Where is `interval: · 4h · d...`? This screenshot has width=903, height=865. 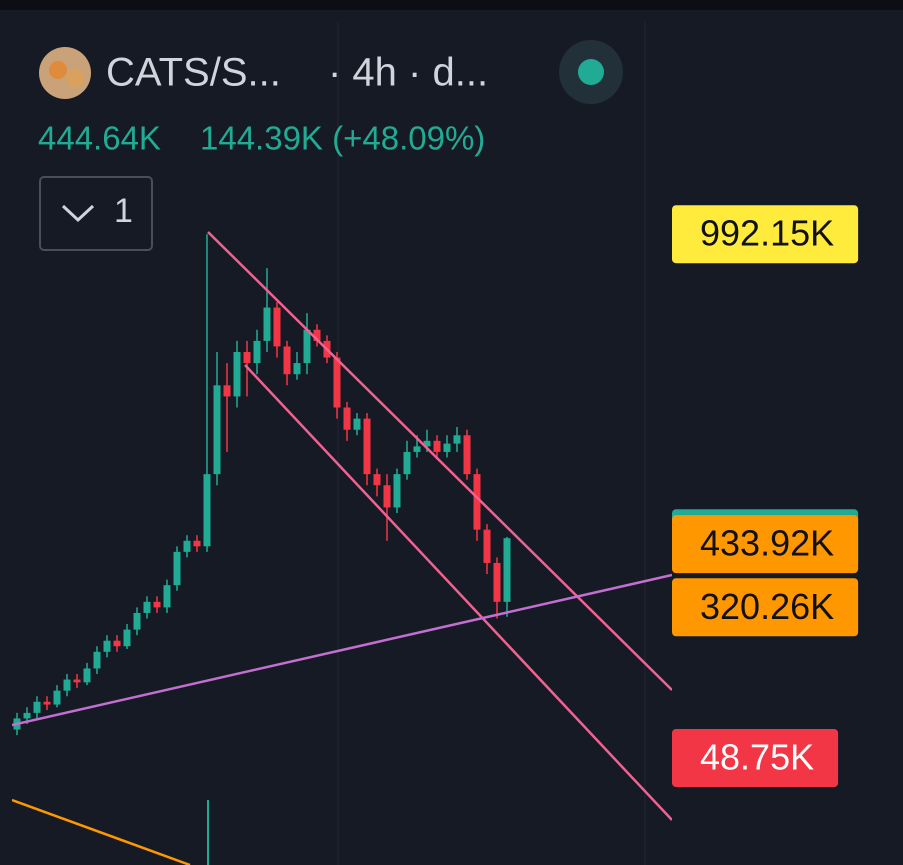 interval: · 4h · d... is located at coordinates (408, 73).